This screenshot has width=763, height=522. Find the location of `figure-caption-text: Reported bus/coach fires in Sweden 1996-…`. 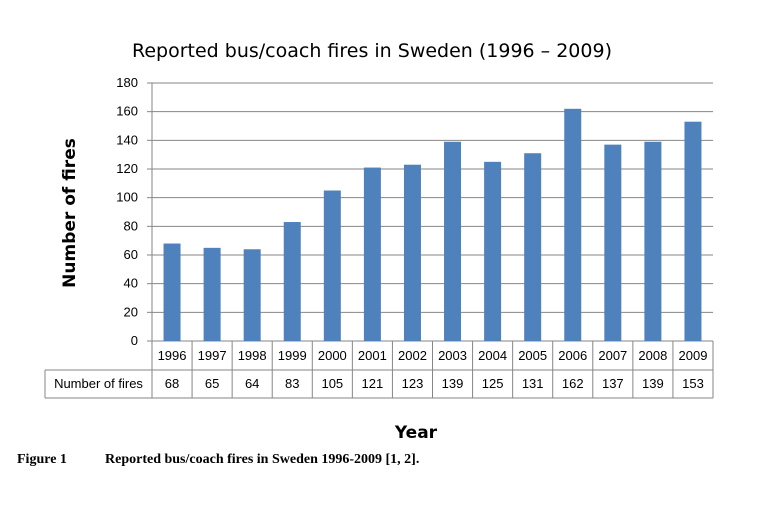

figure-caption-text: Reported bus/coach fires in Sweden 1996-… is located at coordinates (262, 459).